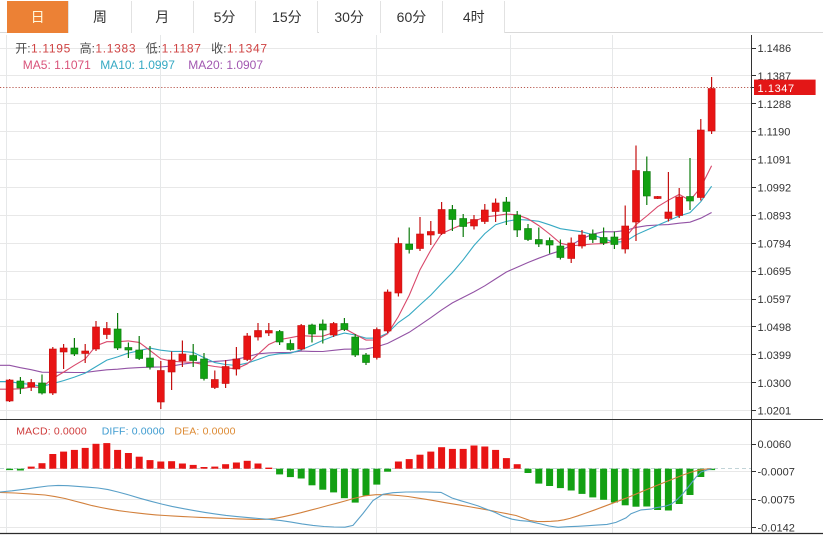 The height and width of the screenshot is (540, 823). What do you see at coordinates (204, 431) in the screenshot?
I see `svg-text: DEA: 0.0000` at bounding box center [204, 431].